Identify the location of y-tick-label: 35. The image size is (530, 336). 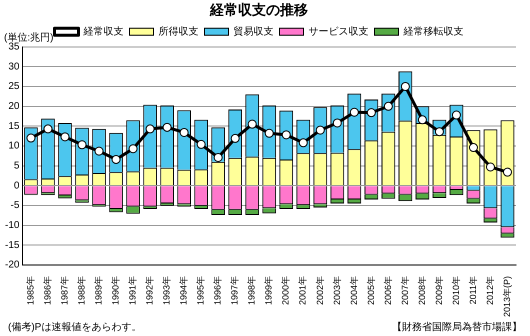
(14, 47).